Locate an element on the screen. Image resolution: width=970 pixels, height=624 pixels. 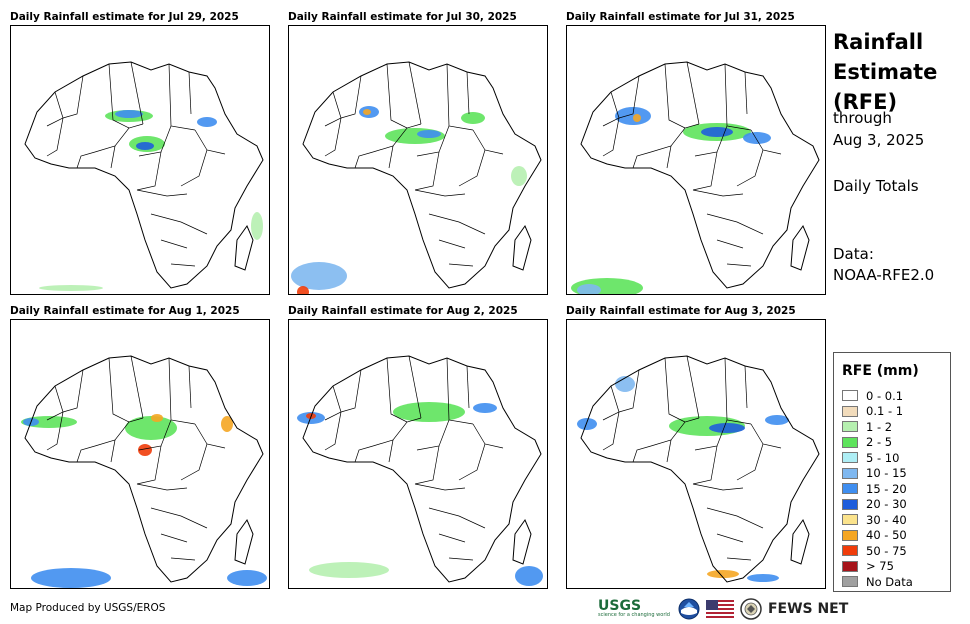
panel-title: Daily Rainfall estimate for Aug 1, 2025 is located at coordinates (125, 311).